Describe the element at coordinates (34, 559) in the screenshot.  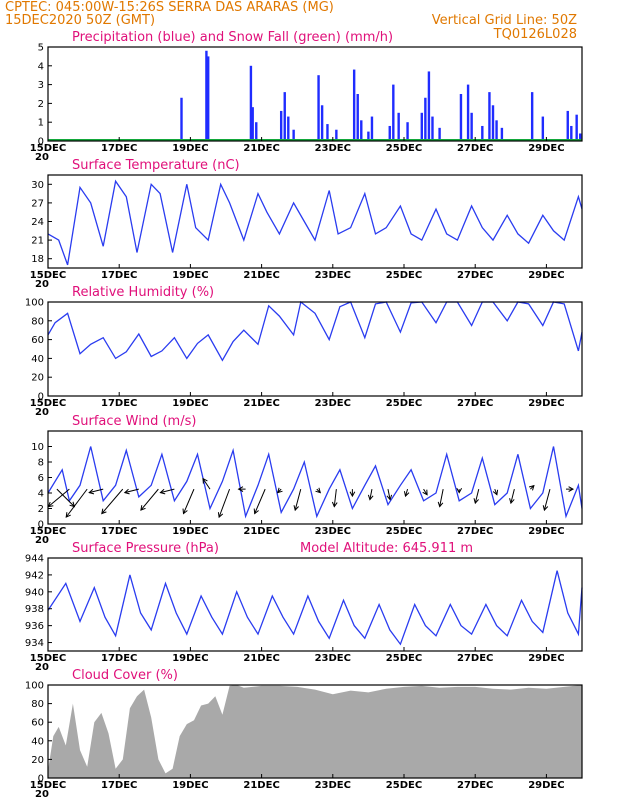
I see `y-tick-label: 944` at that location.